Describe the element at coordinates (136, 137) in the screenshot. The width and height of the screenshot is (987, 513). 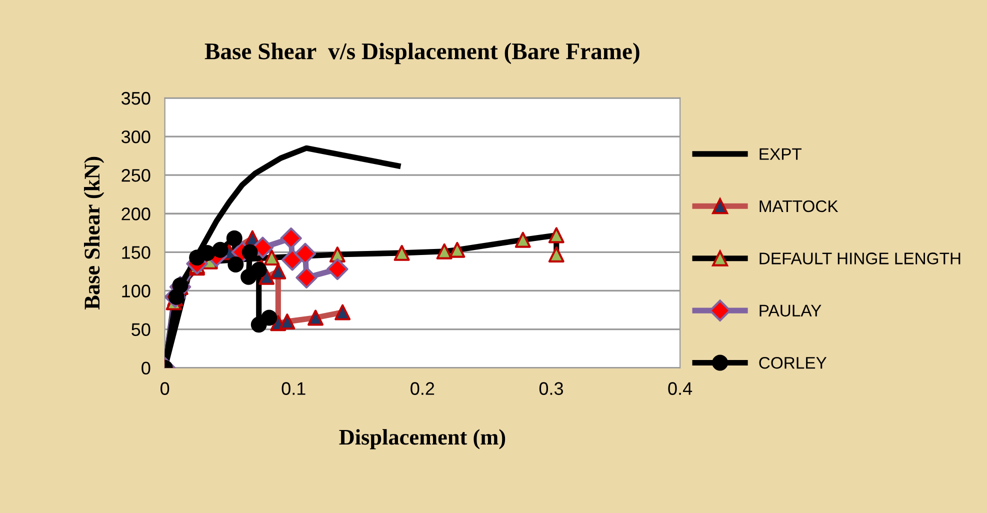
I see `y-tick-label: 300` at that location.